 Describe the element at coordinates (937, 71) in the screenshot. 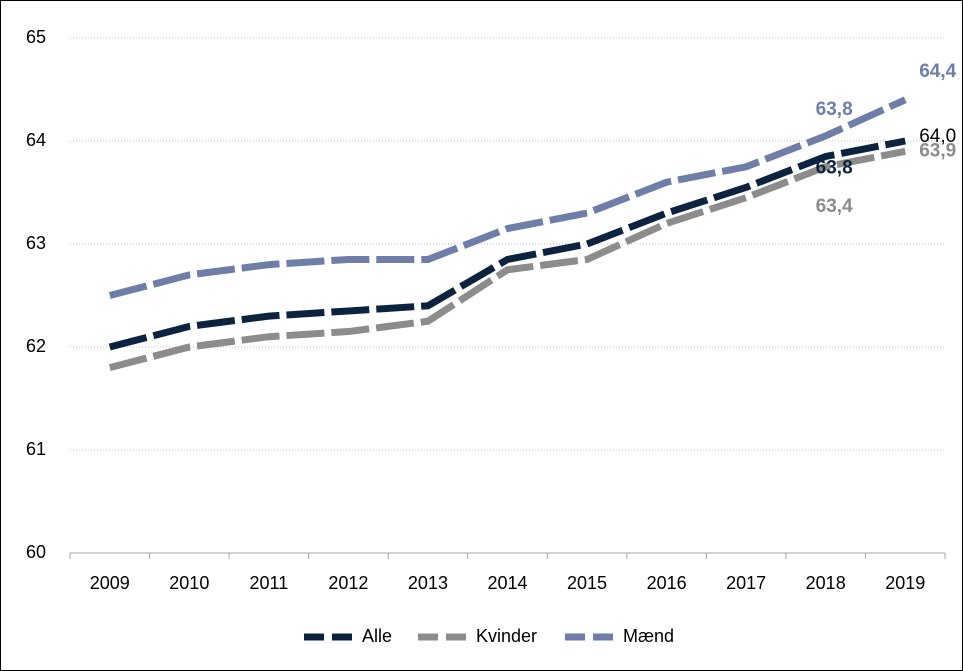

I see `data-label: 64,4` at that location.